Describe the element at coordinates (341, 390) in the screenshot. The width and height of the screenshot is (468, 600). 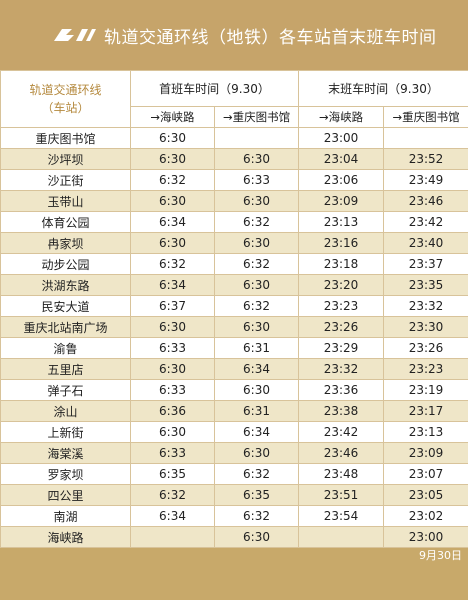
I see `last-dir1-cell: 23:36` at that location.